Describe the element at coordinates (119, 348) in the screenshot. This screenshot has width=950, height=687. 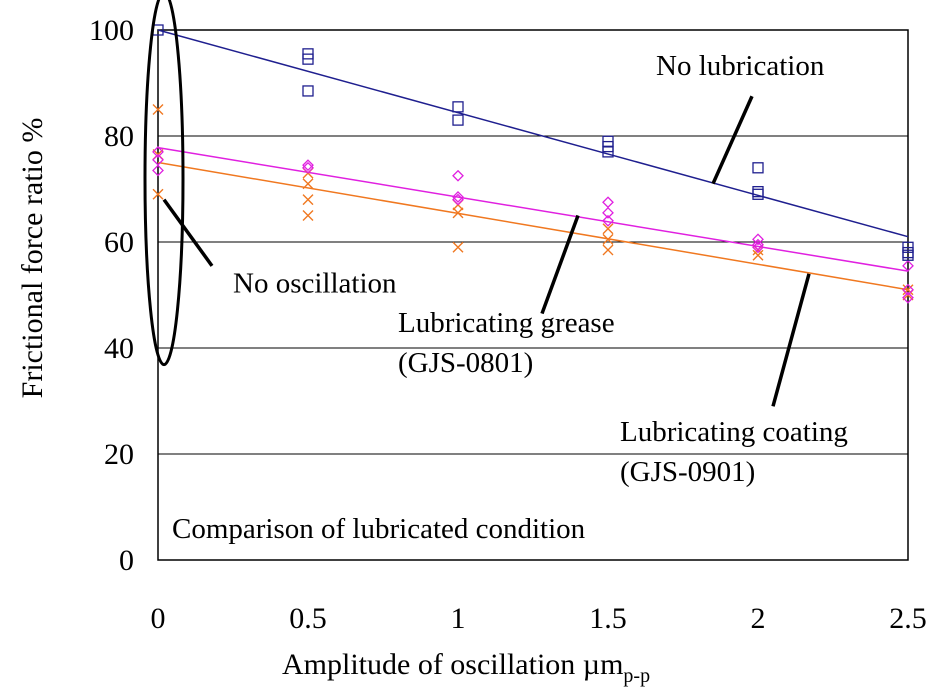
I see `y-tick-label: 40` at that location.